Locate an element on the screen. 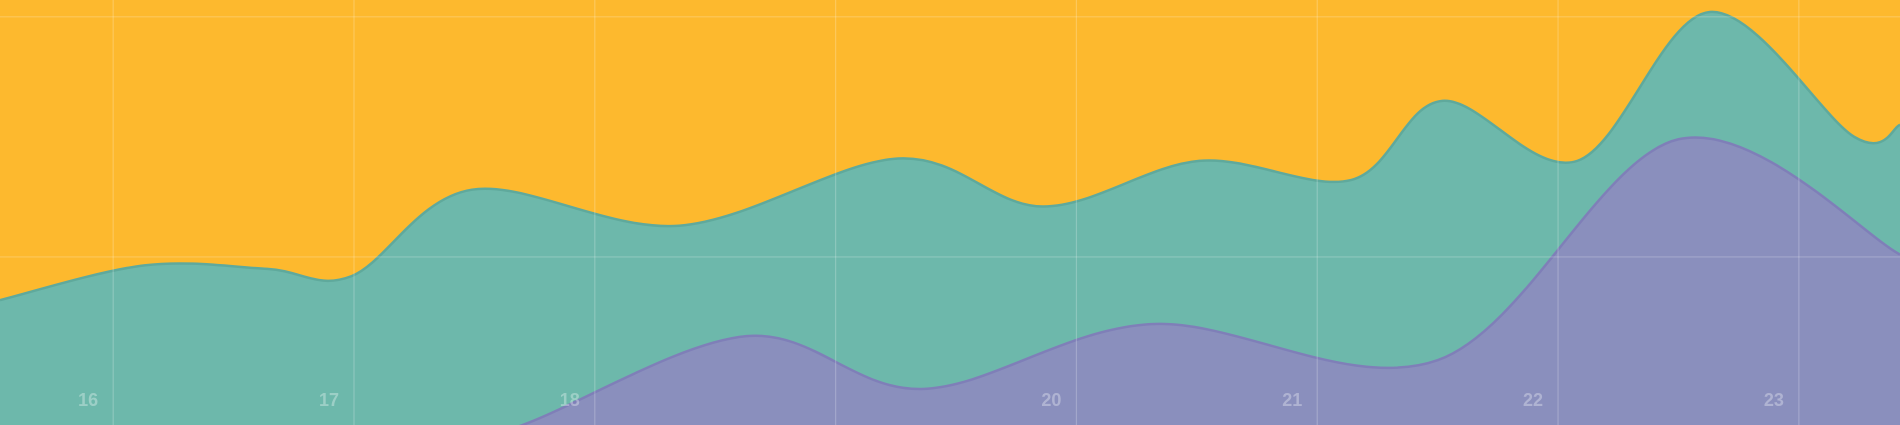 This screenshot has height=425, width=1900. x-tick-label: 17 is located at coordinates (329, 400).